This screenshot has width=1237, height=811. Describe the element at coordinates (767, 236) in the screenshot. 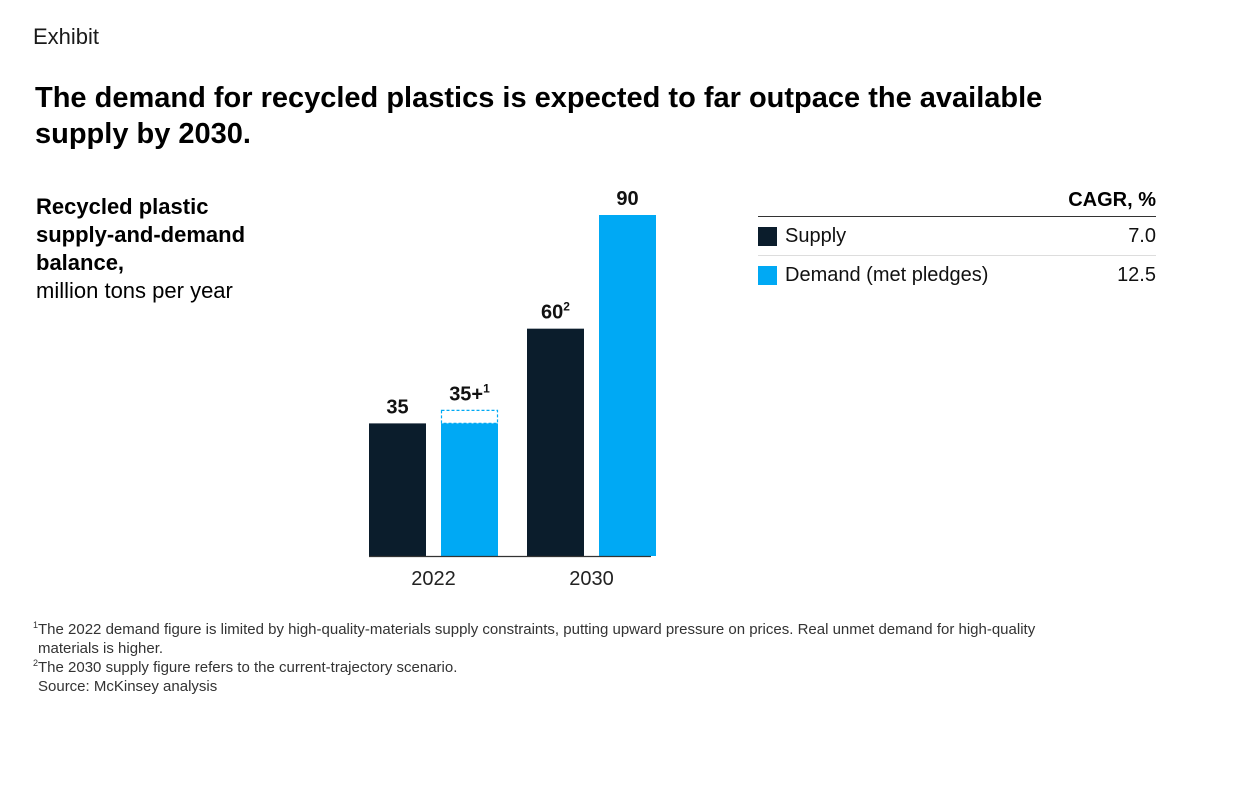

I see `legend-swatch-supply` at that location.